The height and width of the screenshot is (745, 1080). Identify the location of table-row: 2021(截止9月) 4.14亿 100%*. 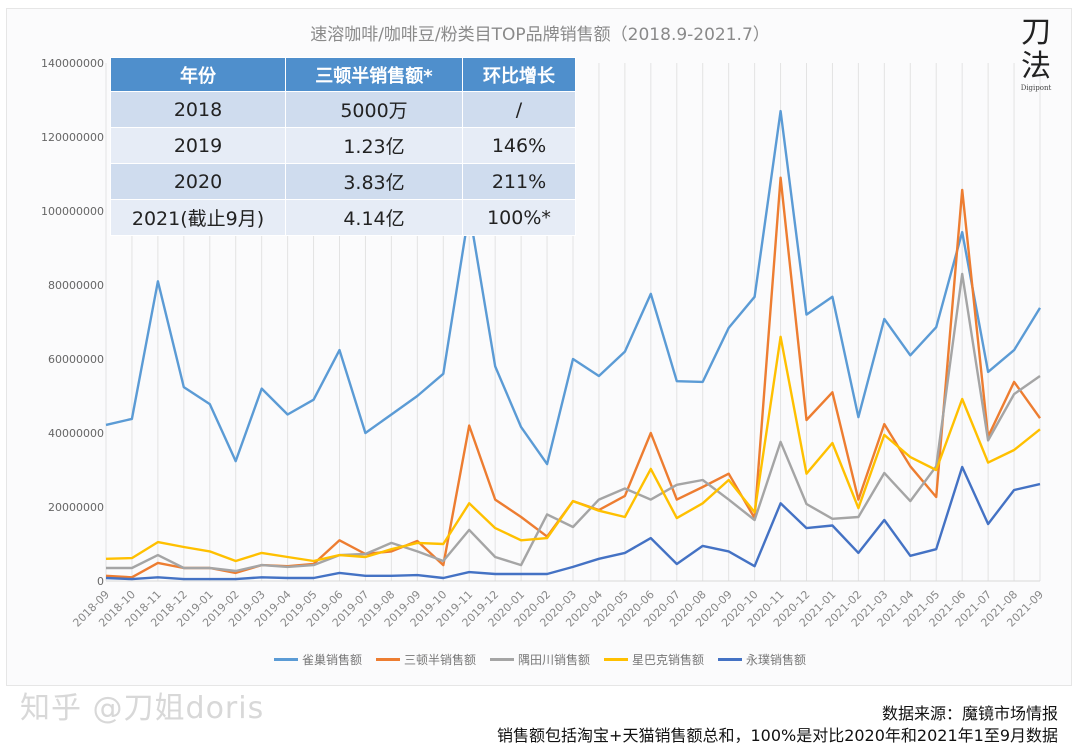
(343, 217).